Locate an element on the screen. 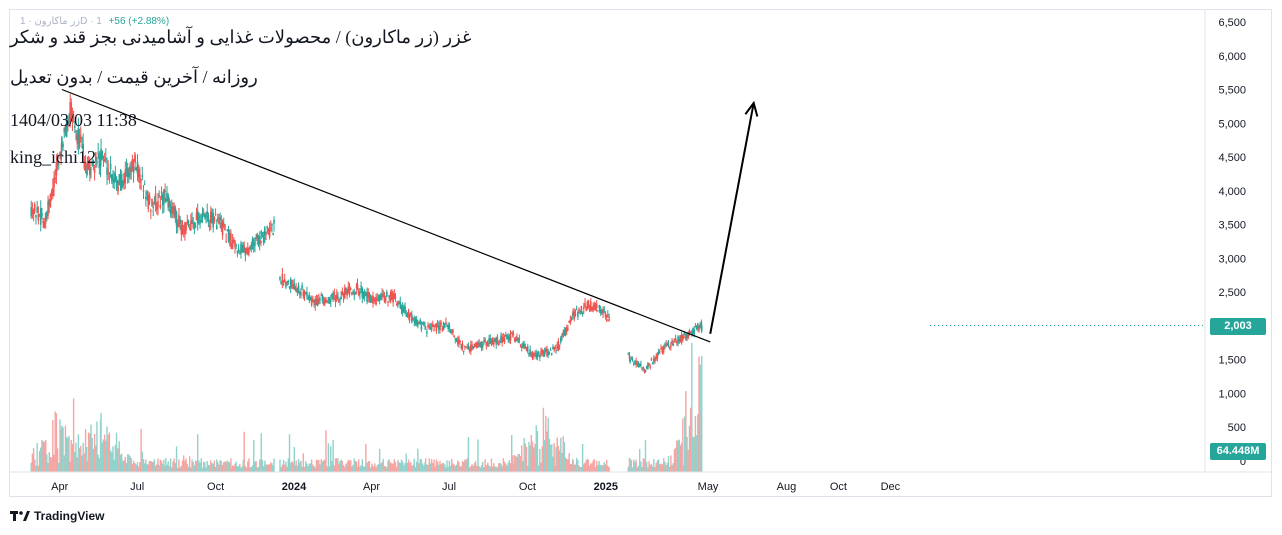 This screenshot has width=1282, height=535. symbol-legend-text: زر ماکارون · 1D · 1 is located at coordinates (61, 21).